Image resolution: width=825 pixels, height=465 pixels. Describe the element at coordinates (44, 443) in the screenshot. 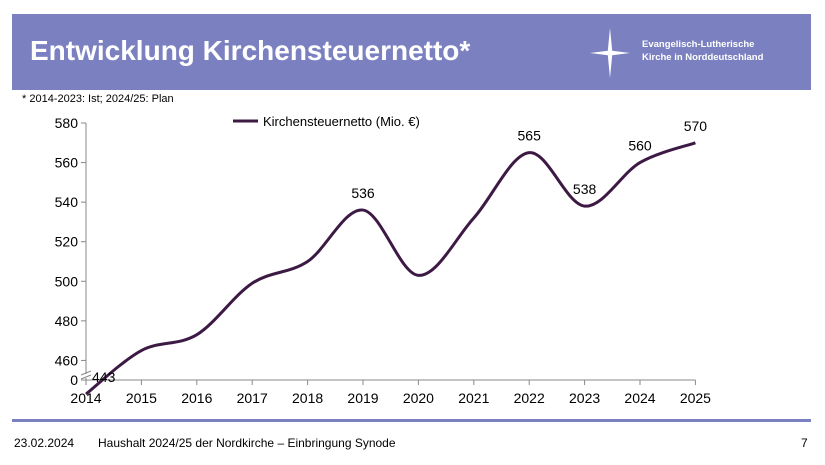

I see `footer-date: 23.02.2024` at that location.